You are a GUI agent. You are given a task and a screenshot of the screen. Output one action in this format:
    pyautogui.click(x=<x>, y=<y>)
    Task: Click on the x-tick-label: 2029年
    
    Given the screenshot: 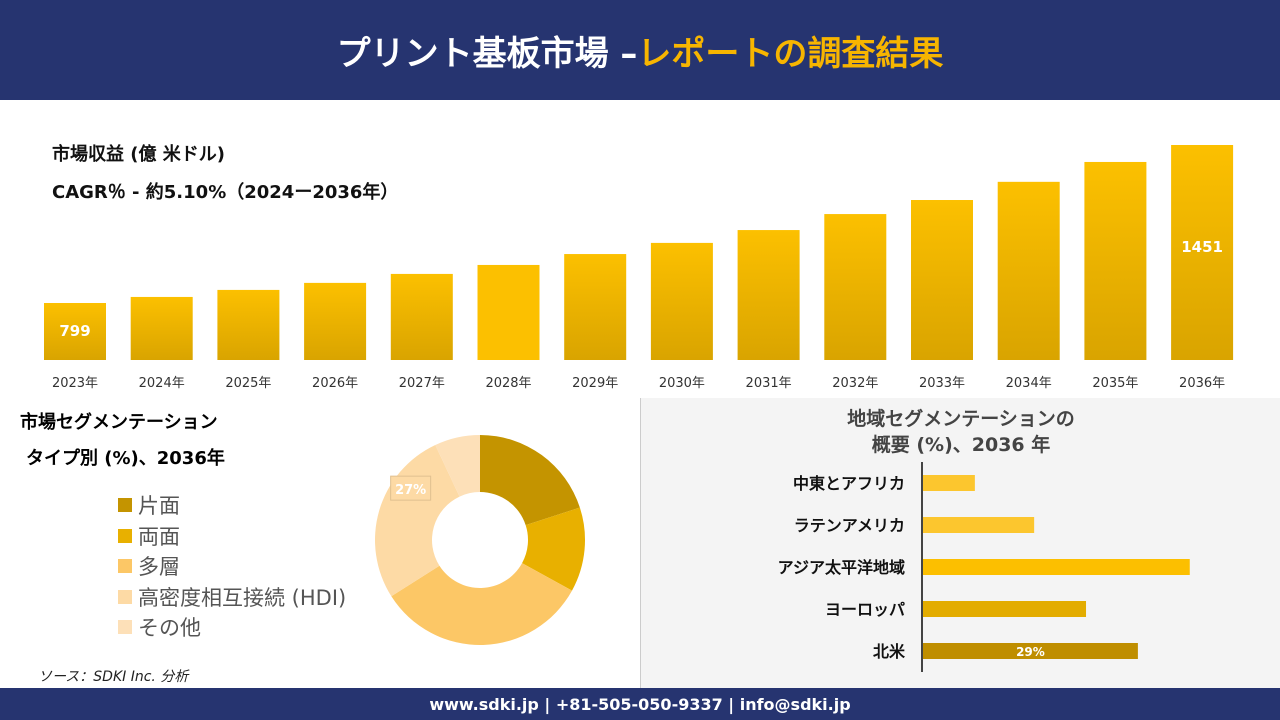 What is the action you would take?
    pyautogui.click(x=595, y=383)
    